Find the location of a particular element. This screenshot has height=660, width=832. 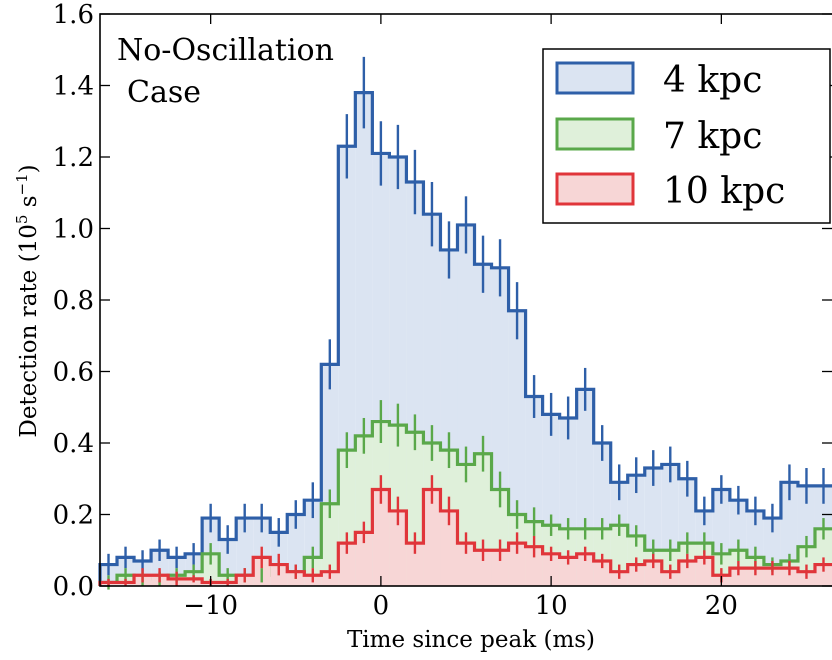

errorbars-10kpc is located at coordinates (466, 530).